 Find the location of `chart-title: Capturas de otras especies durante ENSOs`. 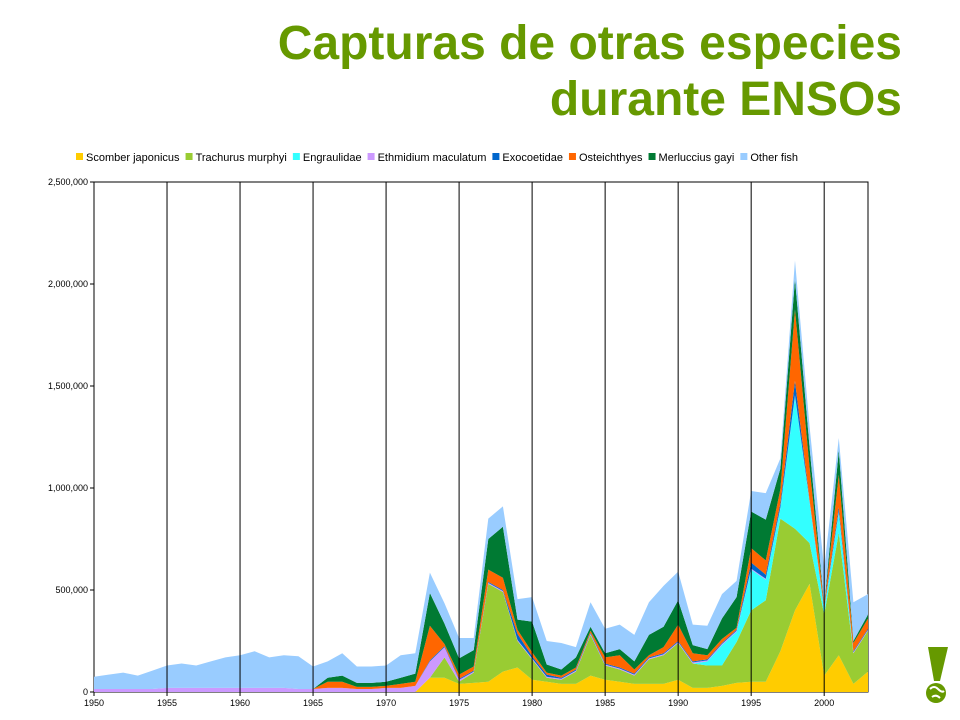

chart-title: Capturas de otras especies durante ENSOs is located at coordinates (522, 72).